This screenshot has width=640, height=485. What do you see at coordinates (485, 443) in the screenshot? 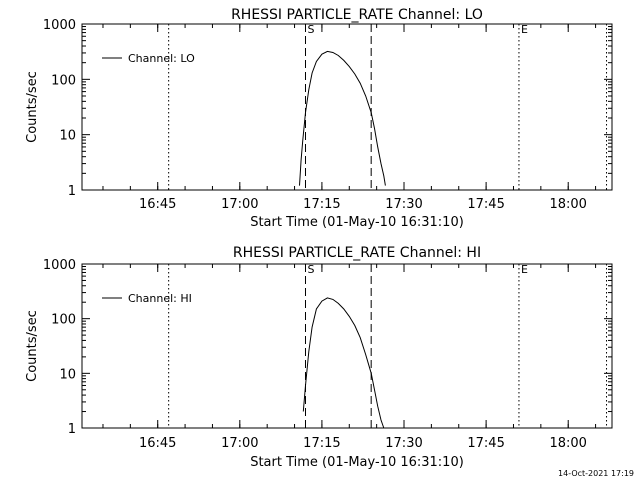
I see `chart2-x-tick-label: 17:45` at bounding box center [485, 443].